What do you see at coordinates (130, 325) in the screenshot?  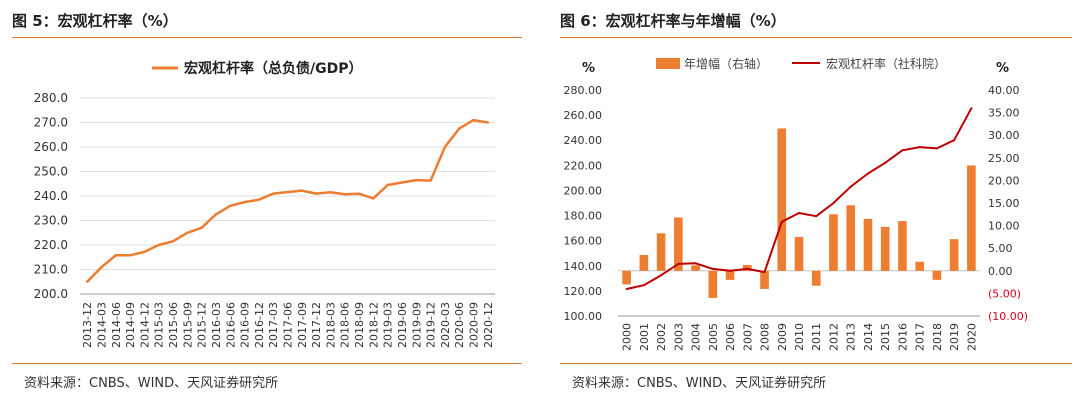 I see `chart1-x-tick-label: 2014-09` at bounding box center [130, 325].